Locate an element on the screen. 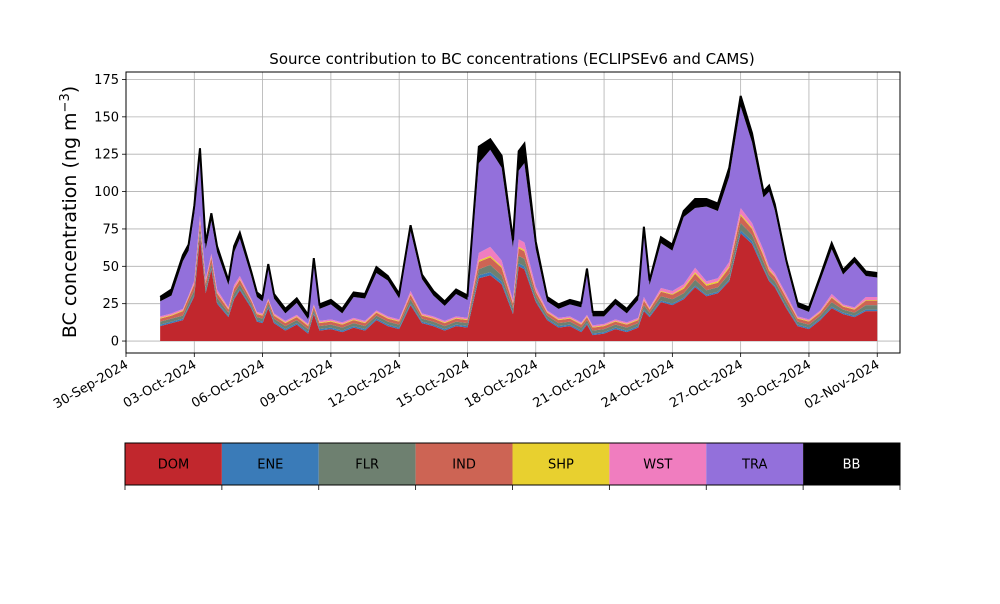  y-tick-label: 100 is located at coordinates (106, 192).